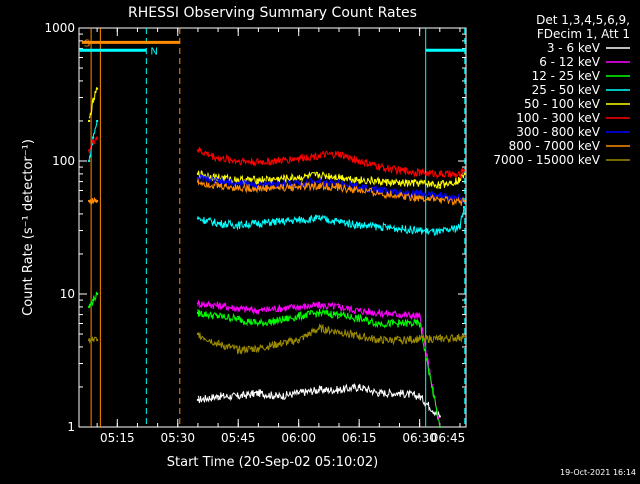 The width and height of the screenshot is (640, 484). Describe the element at coordinates (87, 43) in the screenshot. I see `flag-bar-label: S` at that location.